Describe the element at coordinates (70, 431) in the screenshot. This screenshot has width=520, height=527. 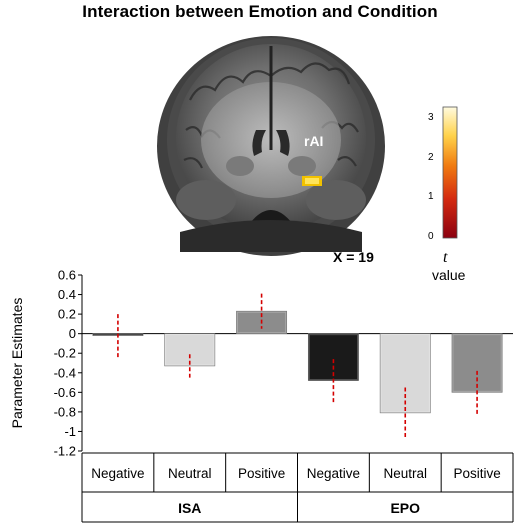
I see `y-tick-label: -1` at that location.